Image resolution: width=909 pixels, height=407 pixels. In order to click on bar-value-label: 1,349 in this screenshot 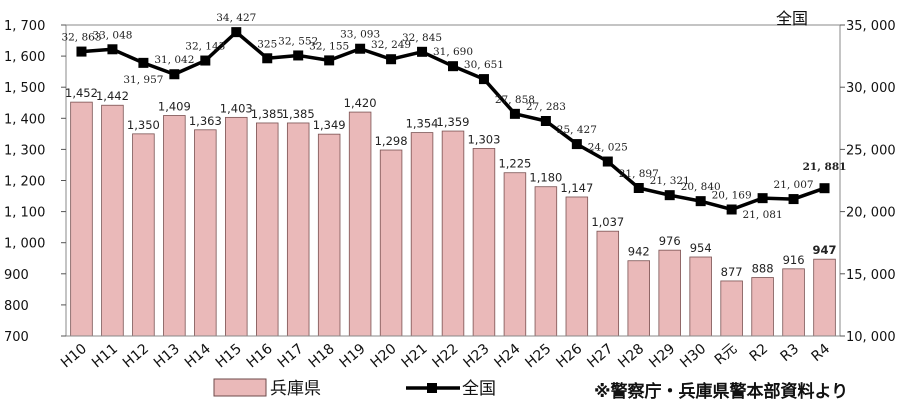, I will do `click(329, 125)`.